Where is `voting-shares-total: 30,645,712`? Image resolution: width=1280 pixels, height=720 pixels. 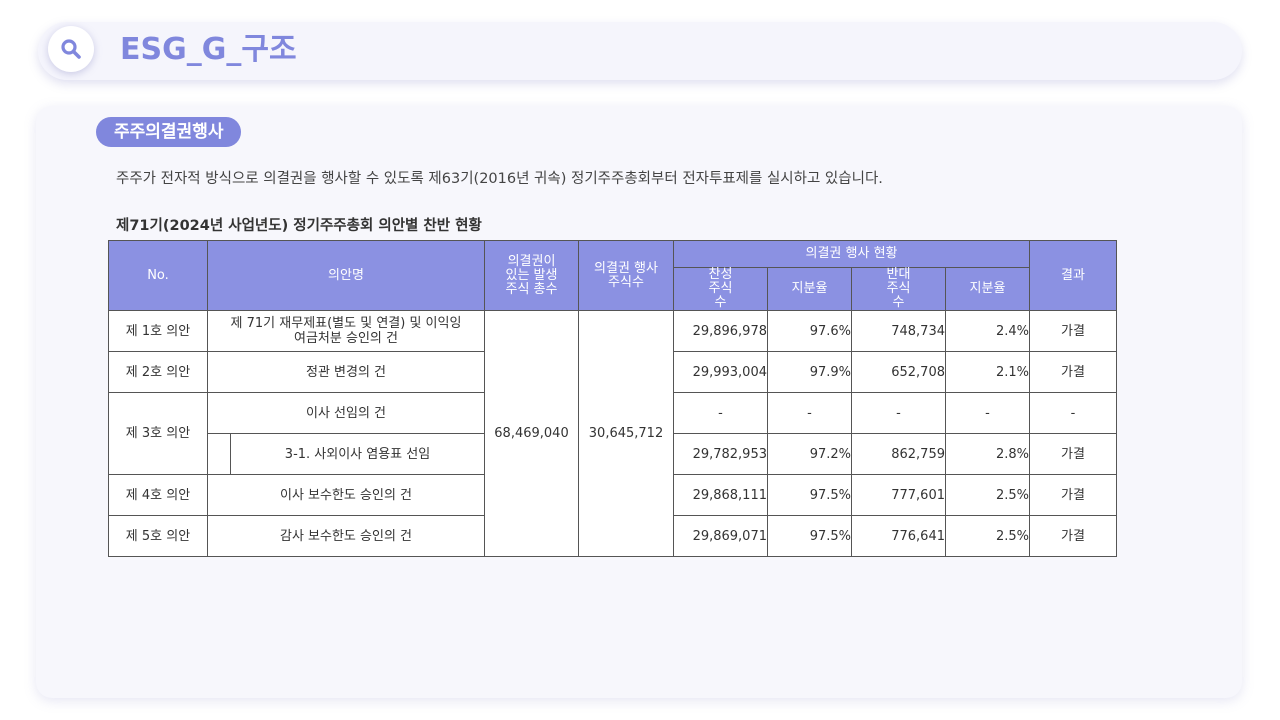
voting-shares-total: 30,645,712 is located at coordinates (626, 433).